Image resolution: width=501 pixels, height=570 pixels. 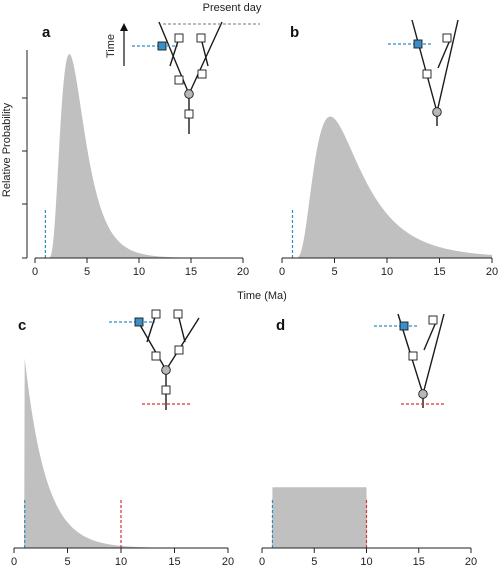 What do you see at coordinates (111, 46) in the screenshot?
I see `time-arrow-label: Time` at bounding box center [111, 46].